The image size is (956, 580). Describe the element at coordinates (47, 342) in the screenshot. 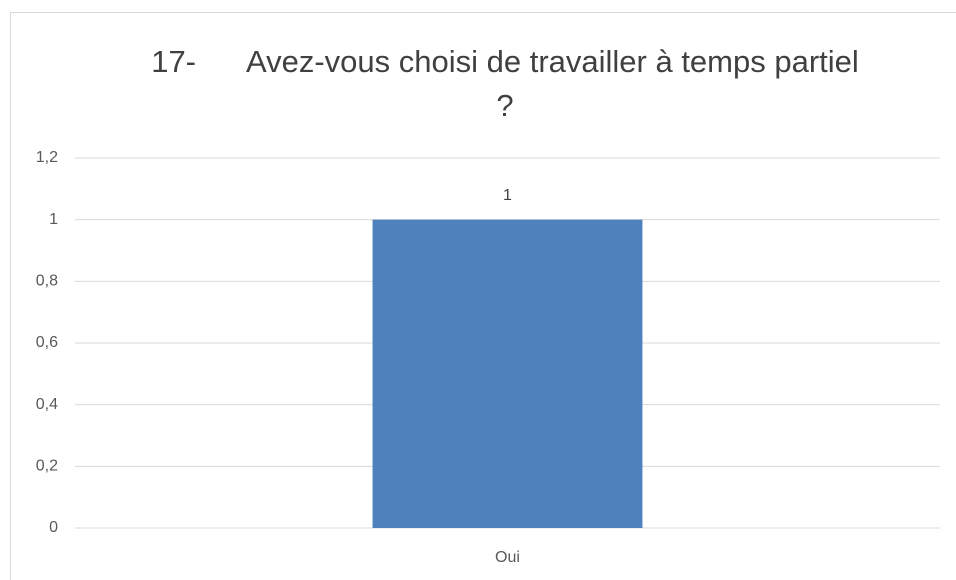

I see `y-tick-label: 0,6` at that location.